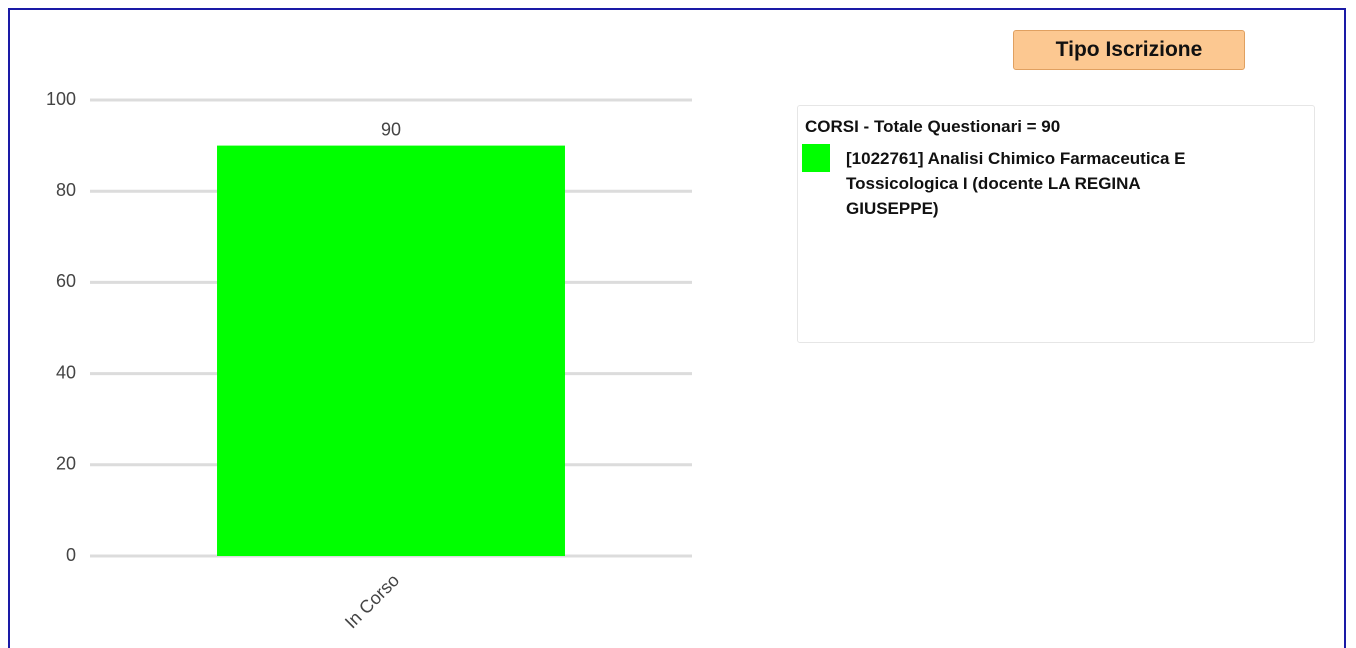  What do you see at coordinates (816, 158) in the screenshot?
I see `legend-swatch` at bounding box center [816, 158].